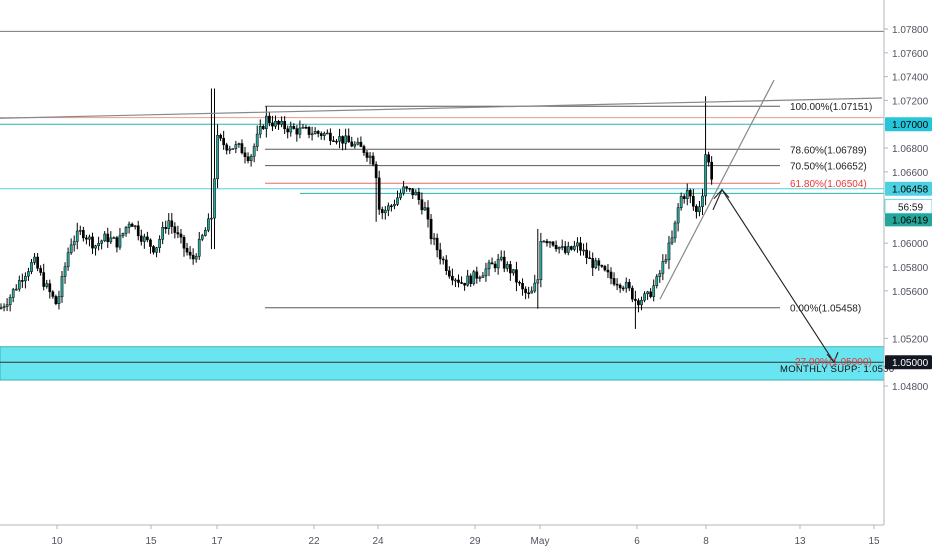 The height and width of the screenshot is (555, 932). Describe the element at coordinates (910, 292) in the screenshot. I see `price-tick-label: 1.05600` at that location.